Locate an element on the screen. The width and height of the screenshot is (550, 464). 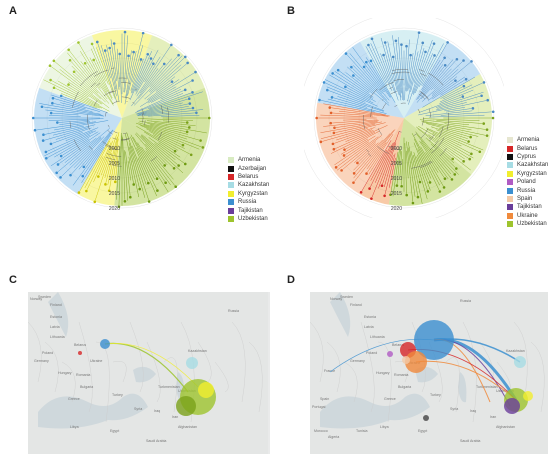
panel-letter-d: D is located at coordinates (291, 280).